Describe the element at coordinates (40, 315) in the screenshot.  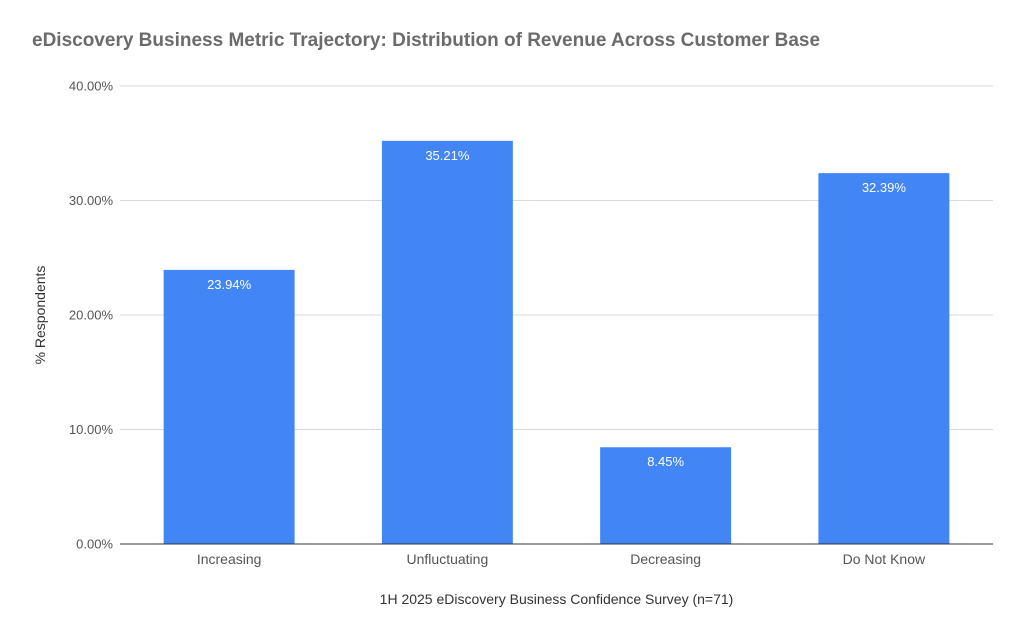
I see `y-axis-title: % Respondents` at that location.